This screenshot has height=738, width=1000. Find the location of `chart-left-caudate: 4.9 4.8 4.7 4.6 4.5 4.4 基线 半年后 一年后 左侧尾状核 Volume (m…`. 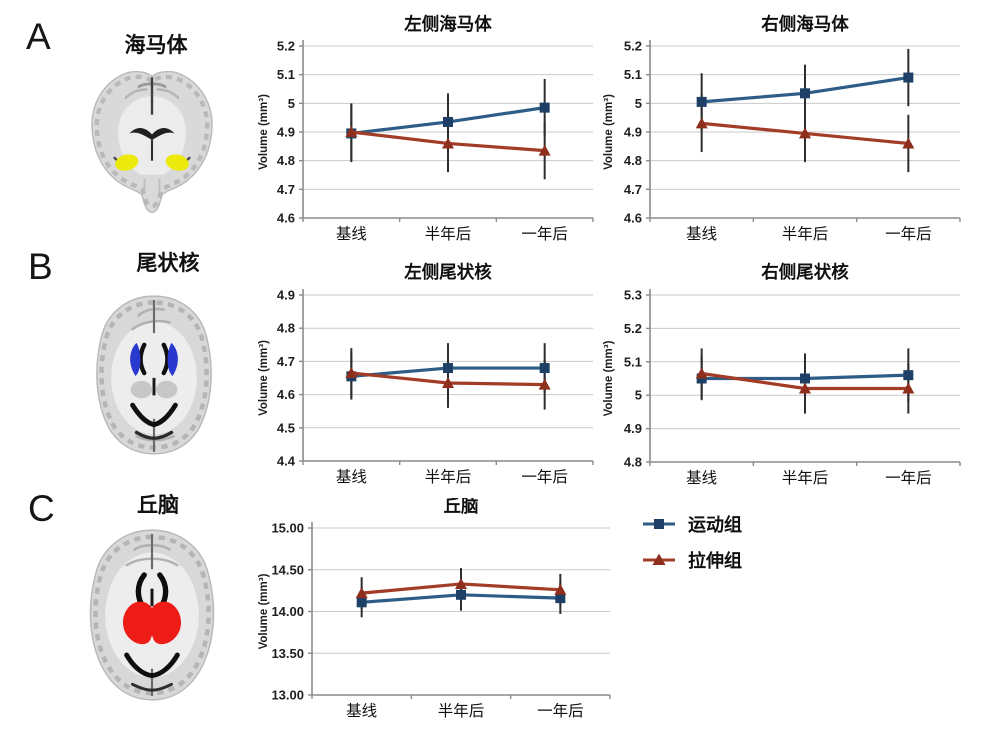

chart-left-caudate: 4.9 4.8 4.7 4.6 4.5 4.4 基线 半年后 一年后 左侧尾状核 Volume (m… is located at coordinates (427, 382).